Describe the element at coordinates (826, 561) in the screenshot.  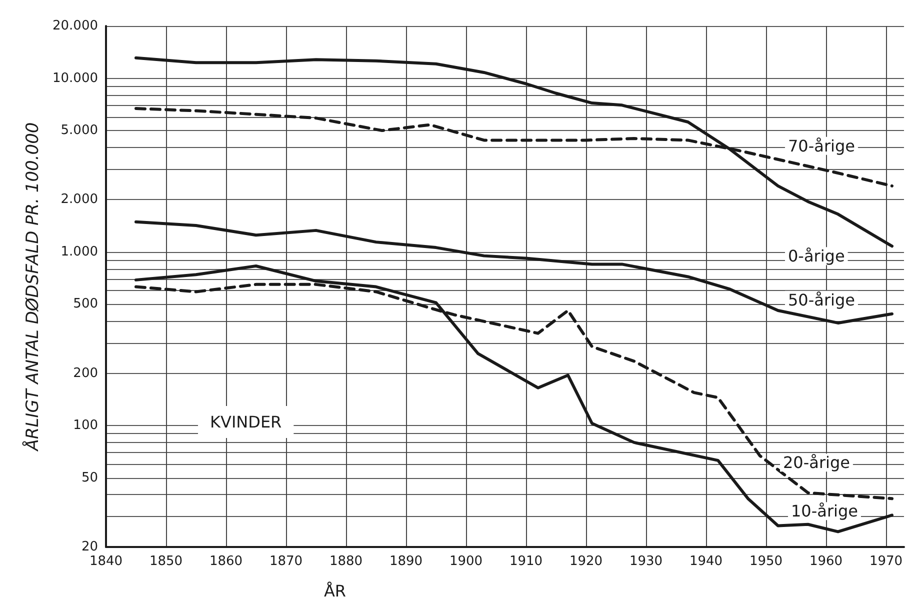
I see `x-tick-label: 1960` at that location.